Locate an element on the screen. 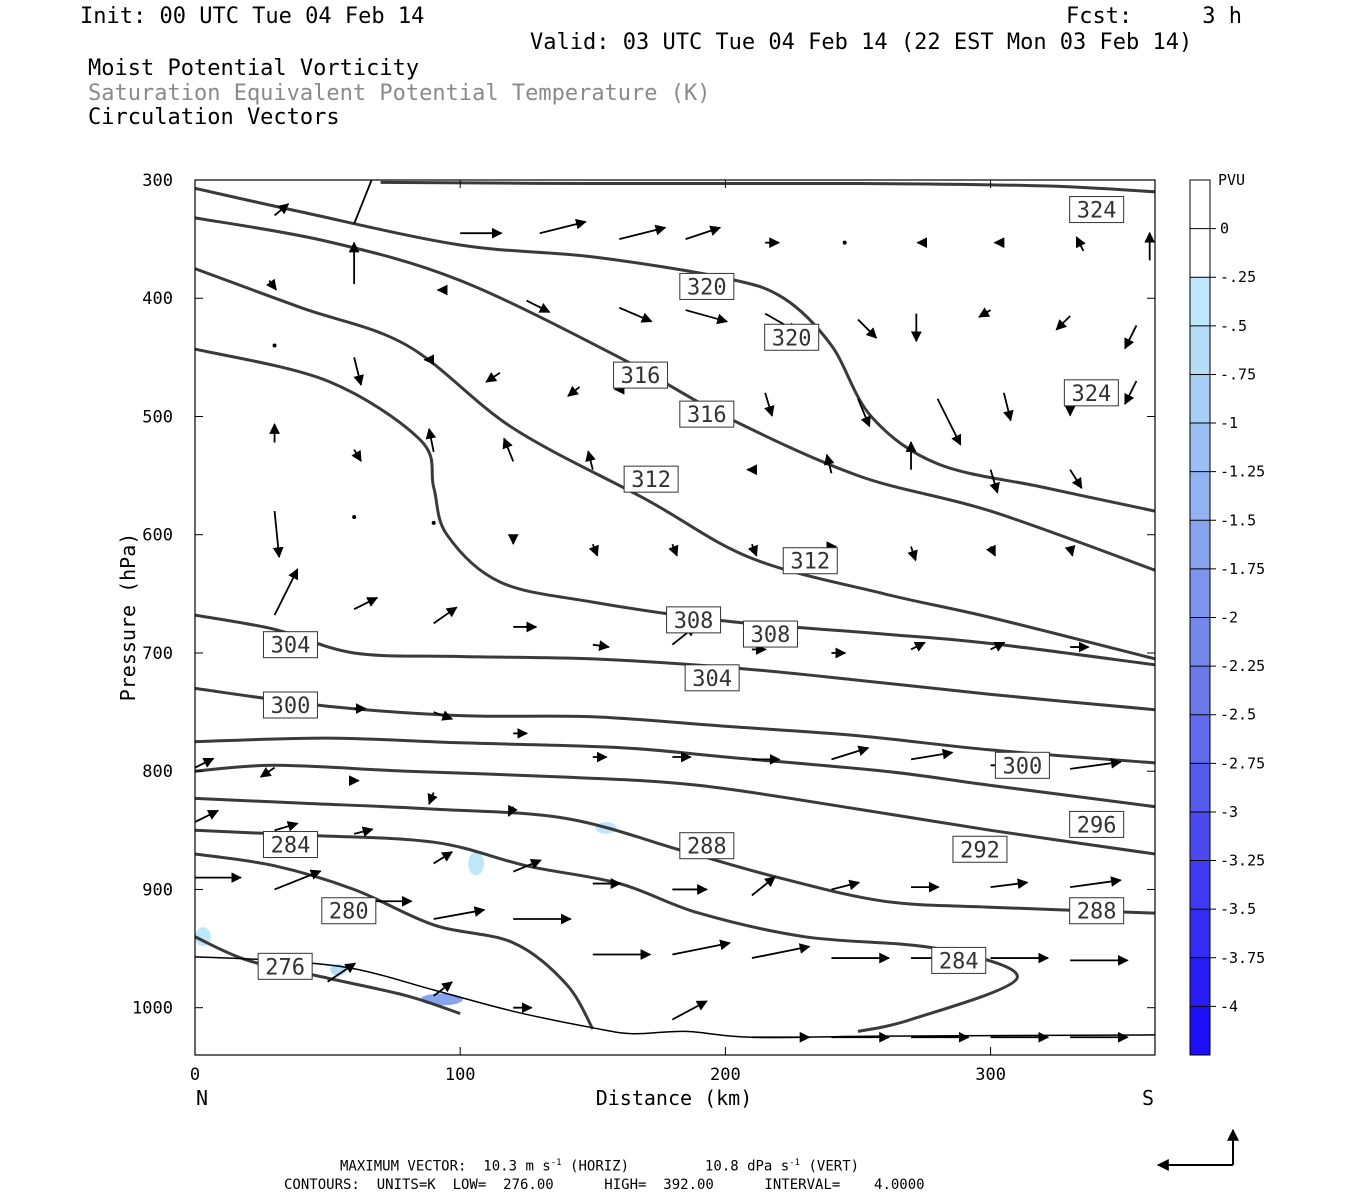 This screenshot has height=1200, width=1350. contour-label: 308 is located at coordinates (694, 620).